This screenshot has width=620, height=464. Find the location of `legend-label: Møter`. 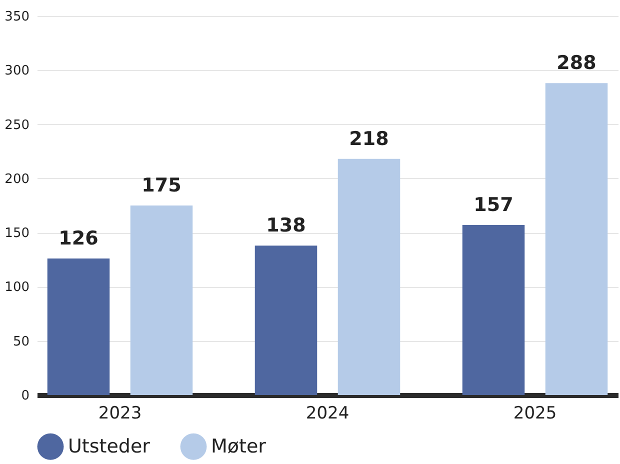

legend-label: Møter is located at coordinates (238, 447).